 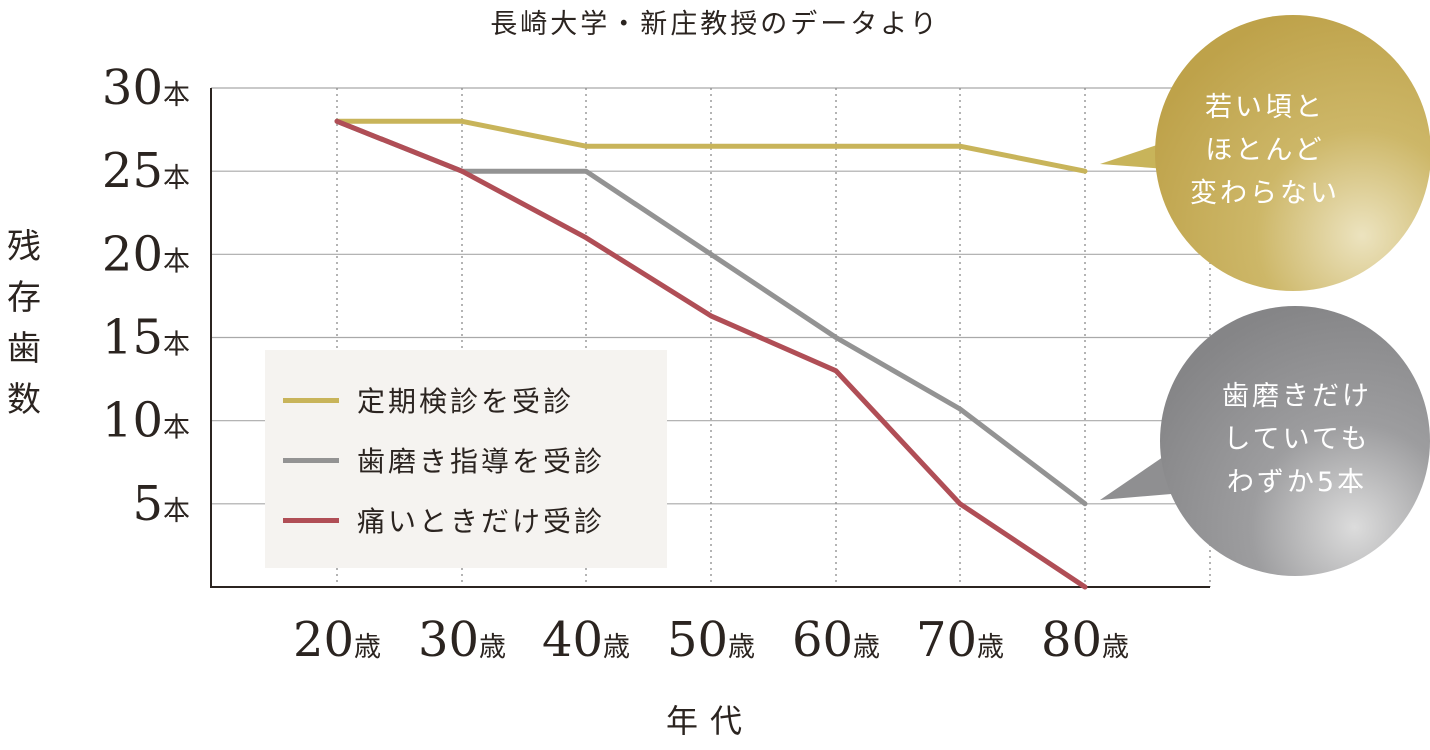 I want to click on x-tick-label: 50歳, so click(x=711, y=640).